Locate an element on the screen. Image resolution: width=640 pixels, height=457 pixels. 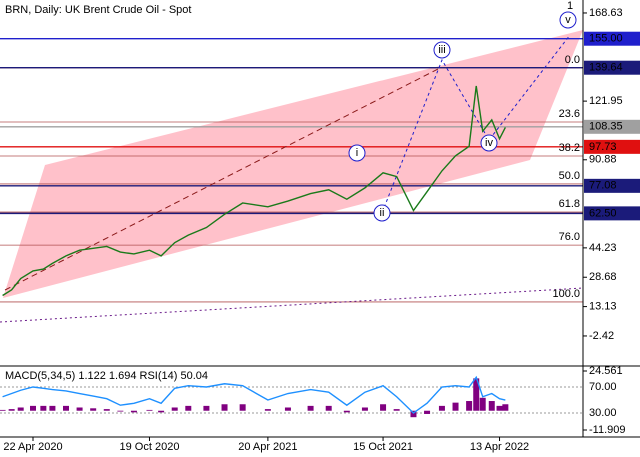
x-tick-label: 19 Oct 2020 is located at coordinates (150, 447).